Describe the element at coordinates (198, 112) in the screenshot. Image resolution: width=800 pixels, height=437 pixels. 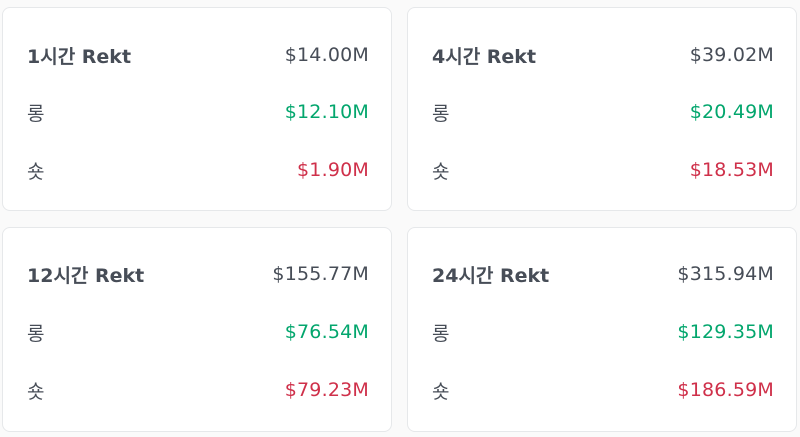
I see `long-row: 롱 $12.10M` at that location.